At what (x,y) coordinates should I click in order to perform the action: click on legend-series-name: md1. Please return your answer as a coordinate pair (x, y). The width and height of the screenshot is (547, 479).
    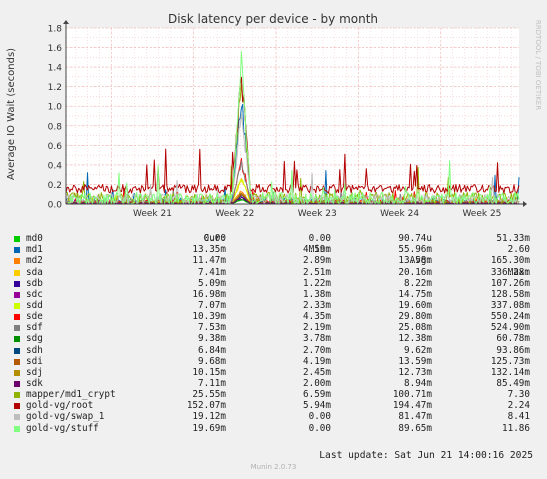
    Looking at the image, I should click on (34, 250).